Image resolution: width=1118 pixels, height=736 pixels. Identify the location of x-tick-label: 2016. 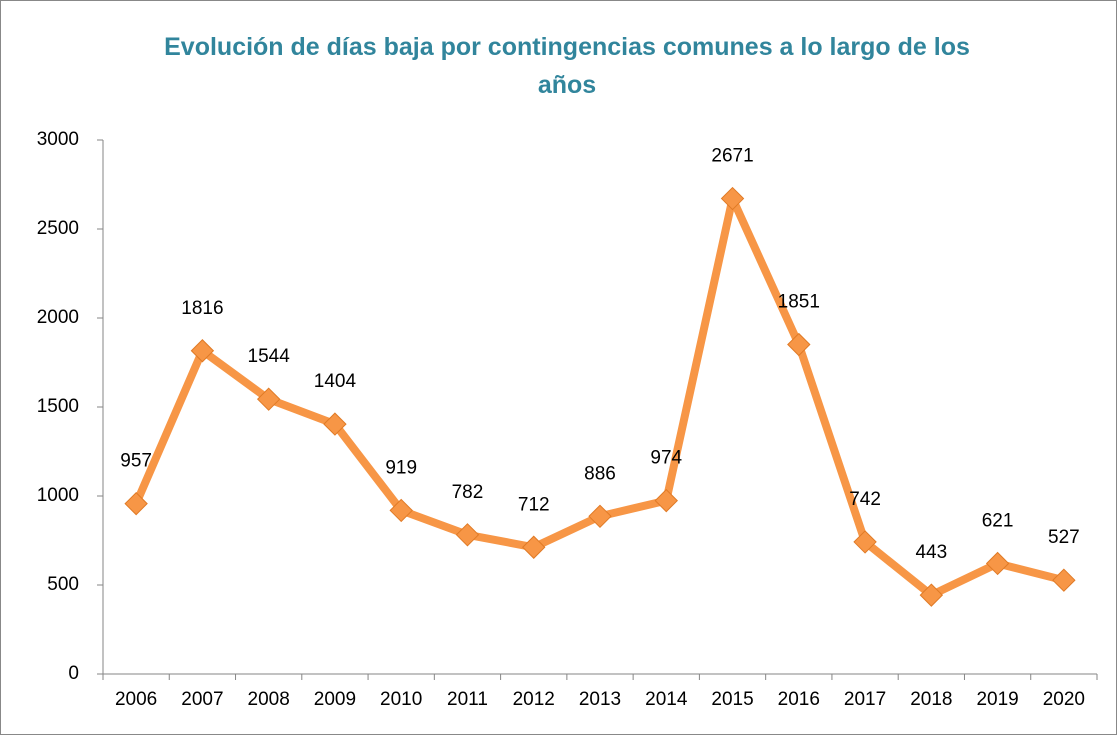
(799, 699).